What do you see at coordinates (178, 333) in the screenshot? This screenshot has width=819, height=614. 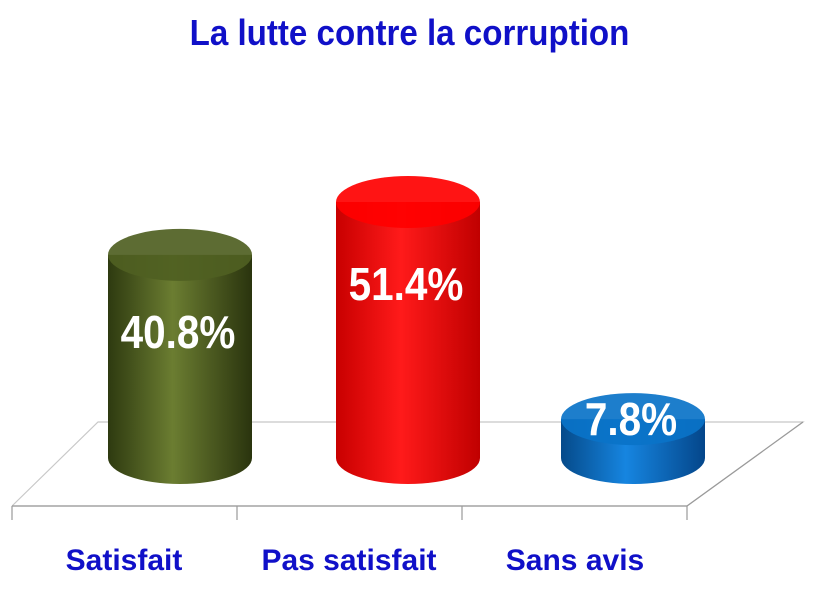 I see `value-label: 40.8%` at bounding box center [178, 333].